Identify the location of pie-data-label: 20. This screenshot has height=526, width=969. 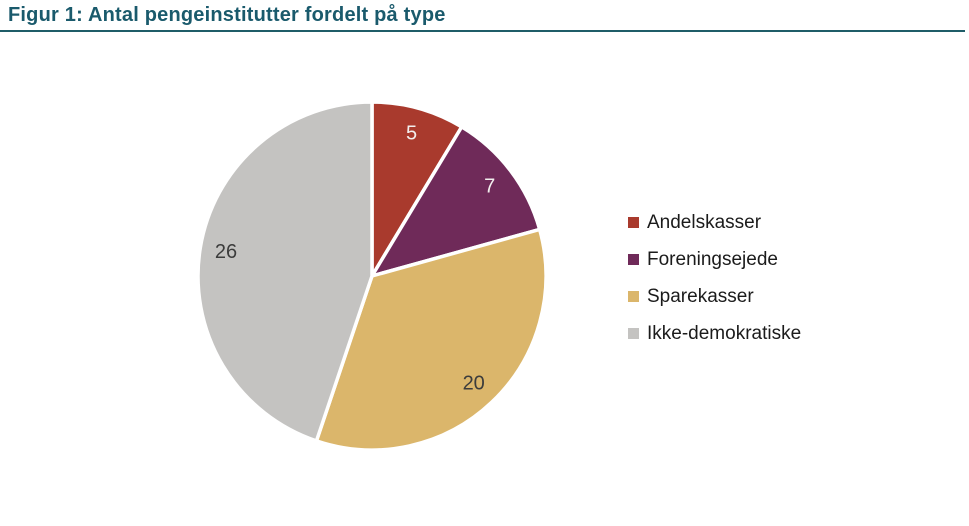
(474, 383).